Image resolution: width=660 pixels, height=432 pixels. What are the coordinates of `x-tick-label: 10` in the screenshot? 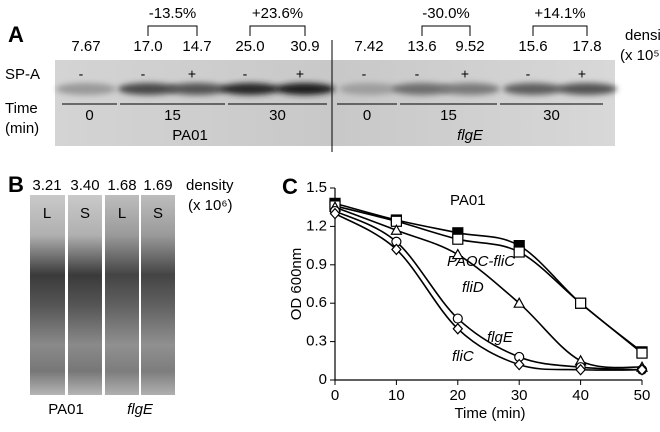 It's located at (396, 395).